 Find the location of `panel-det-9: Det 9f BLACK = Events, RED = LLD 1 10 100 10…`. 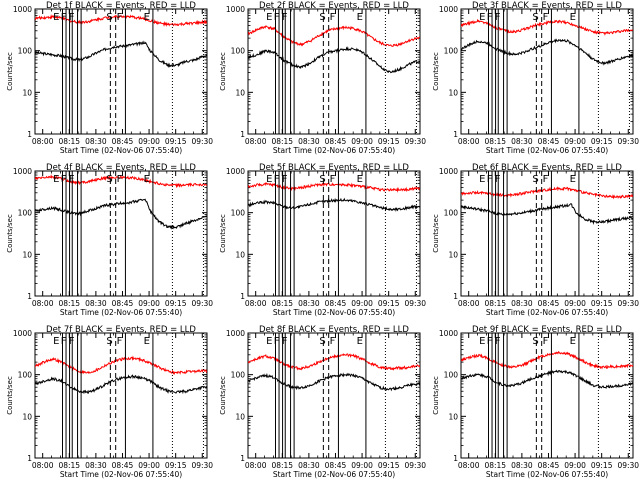

panel-det-9: Det 9f BLACK = Events, RED = LLD 1 10 100 10… is located at coordinates (535, 402).